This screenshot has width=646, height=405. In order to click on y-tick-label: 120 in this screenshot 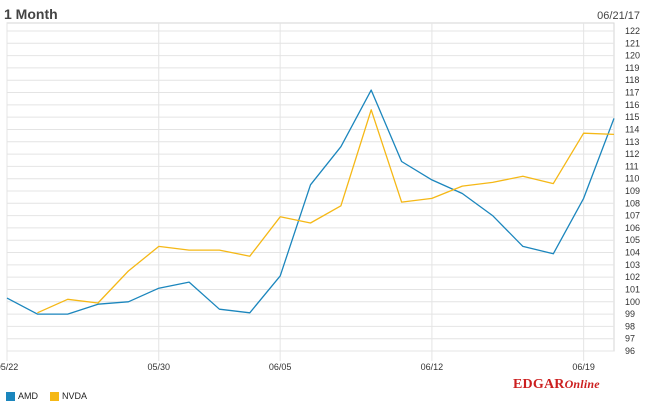, I will do `click(632, 56)`.